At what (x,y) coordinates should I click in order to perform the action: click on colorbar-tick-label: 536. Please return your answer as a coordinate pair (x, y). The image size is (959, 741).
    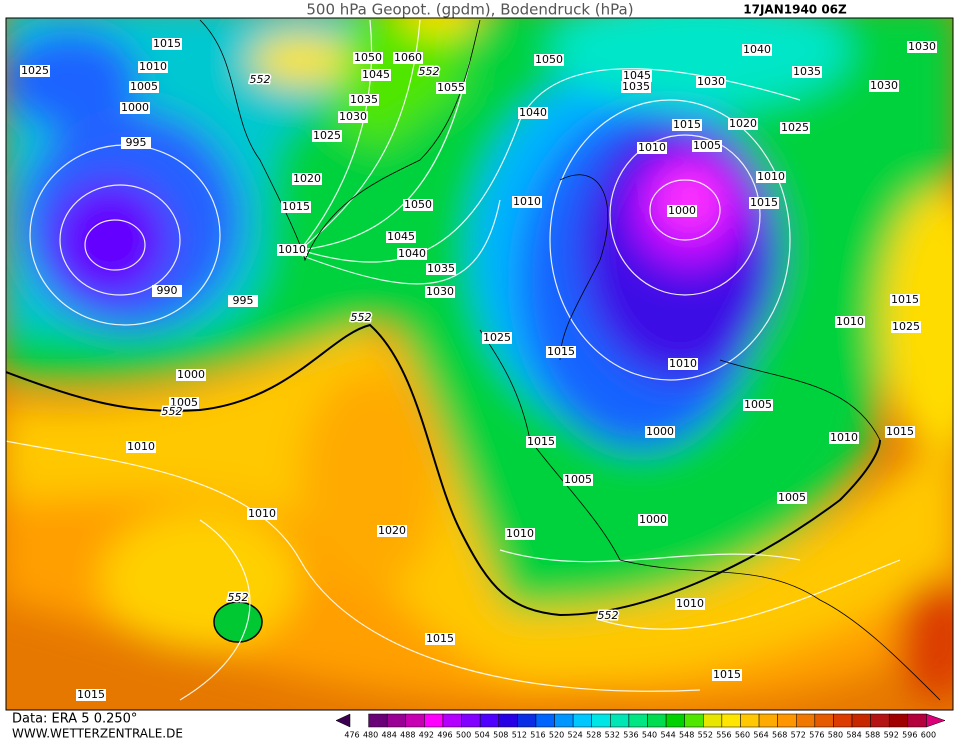
    Looking at the image, I should click on (630, 735).